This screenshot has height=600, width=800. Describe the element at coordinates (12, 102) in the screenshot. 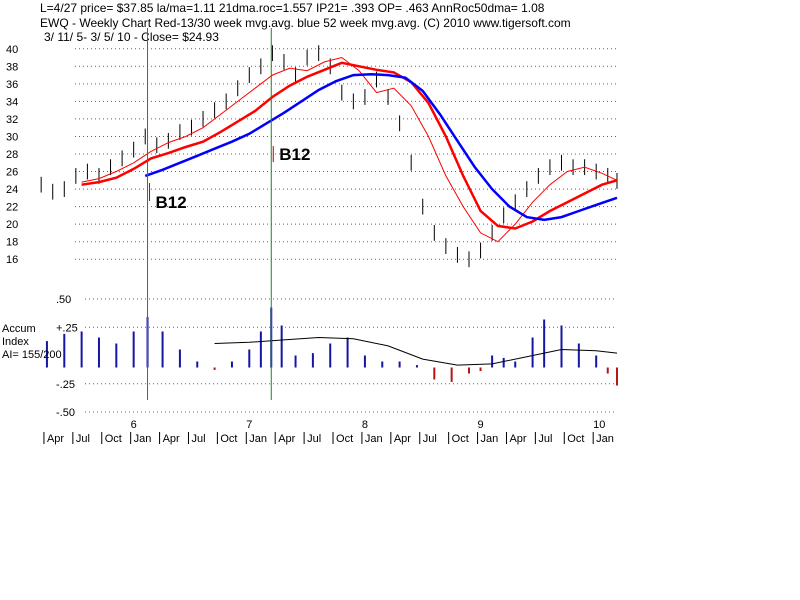

I see `price-tick-label: 34` at that location.